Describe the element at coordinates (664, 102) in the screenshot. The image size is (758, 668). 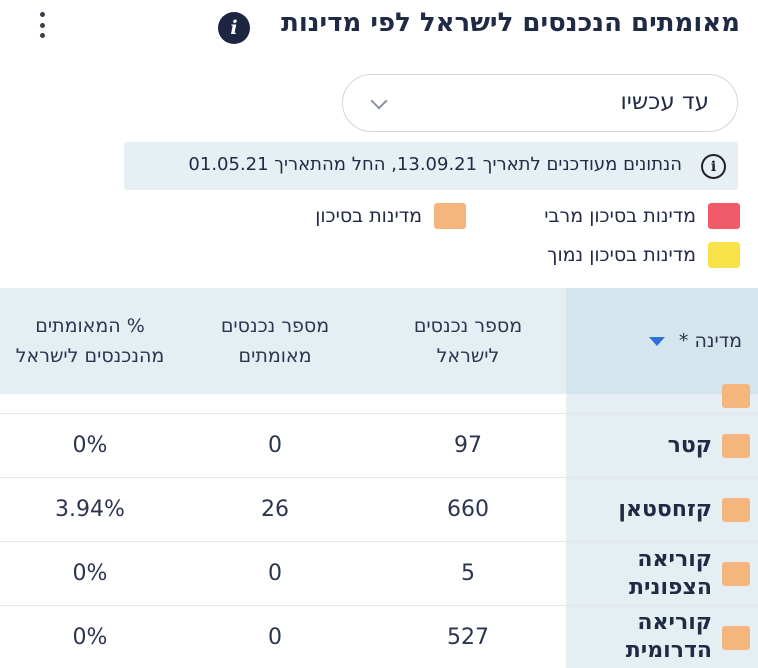
I see `period-select-value: עד עכשיו` at that location.